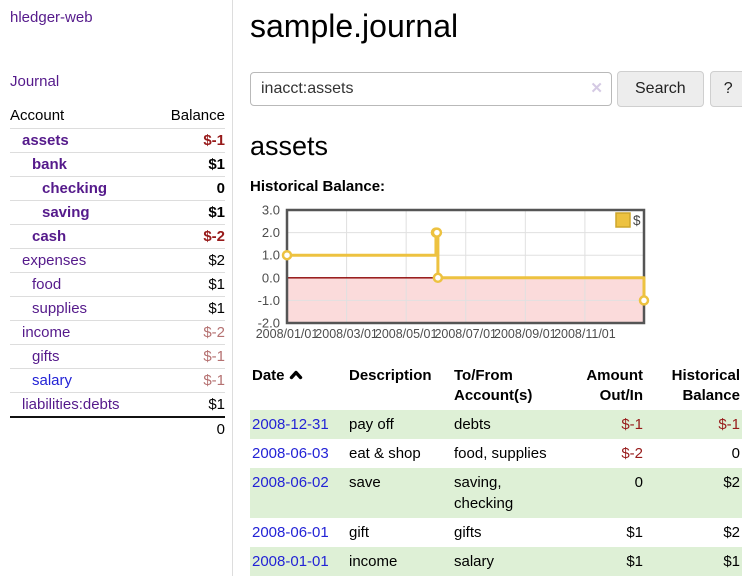 The width and height of the screenshot is (742, 582). What do you see at coordinates (117, 139) in the screenshot?
I see `account-row: assets $-1` at bounding box center [117, 139].